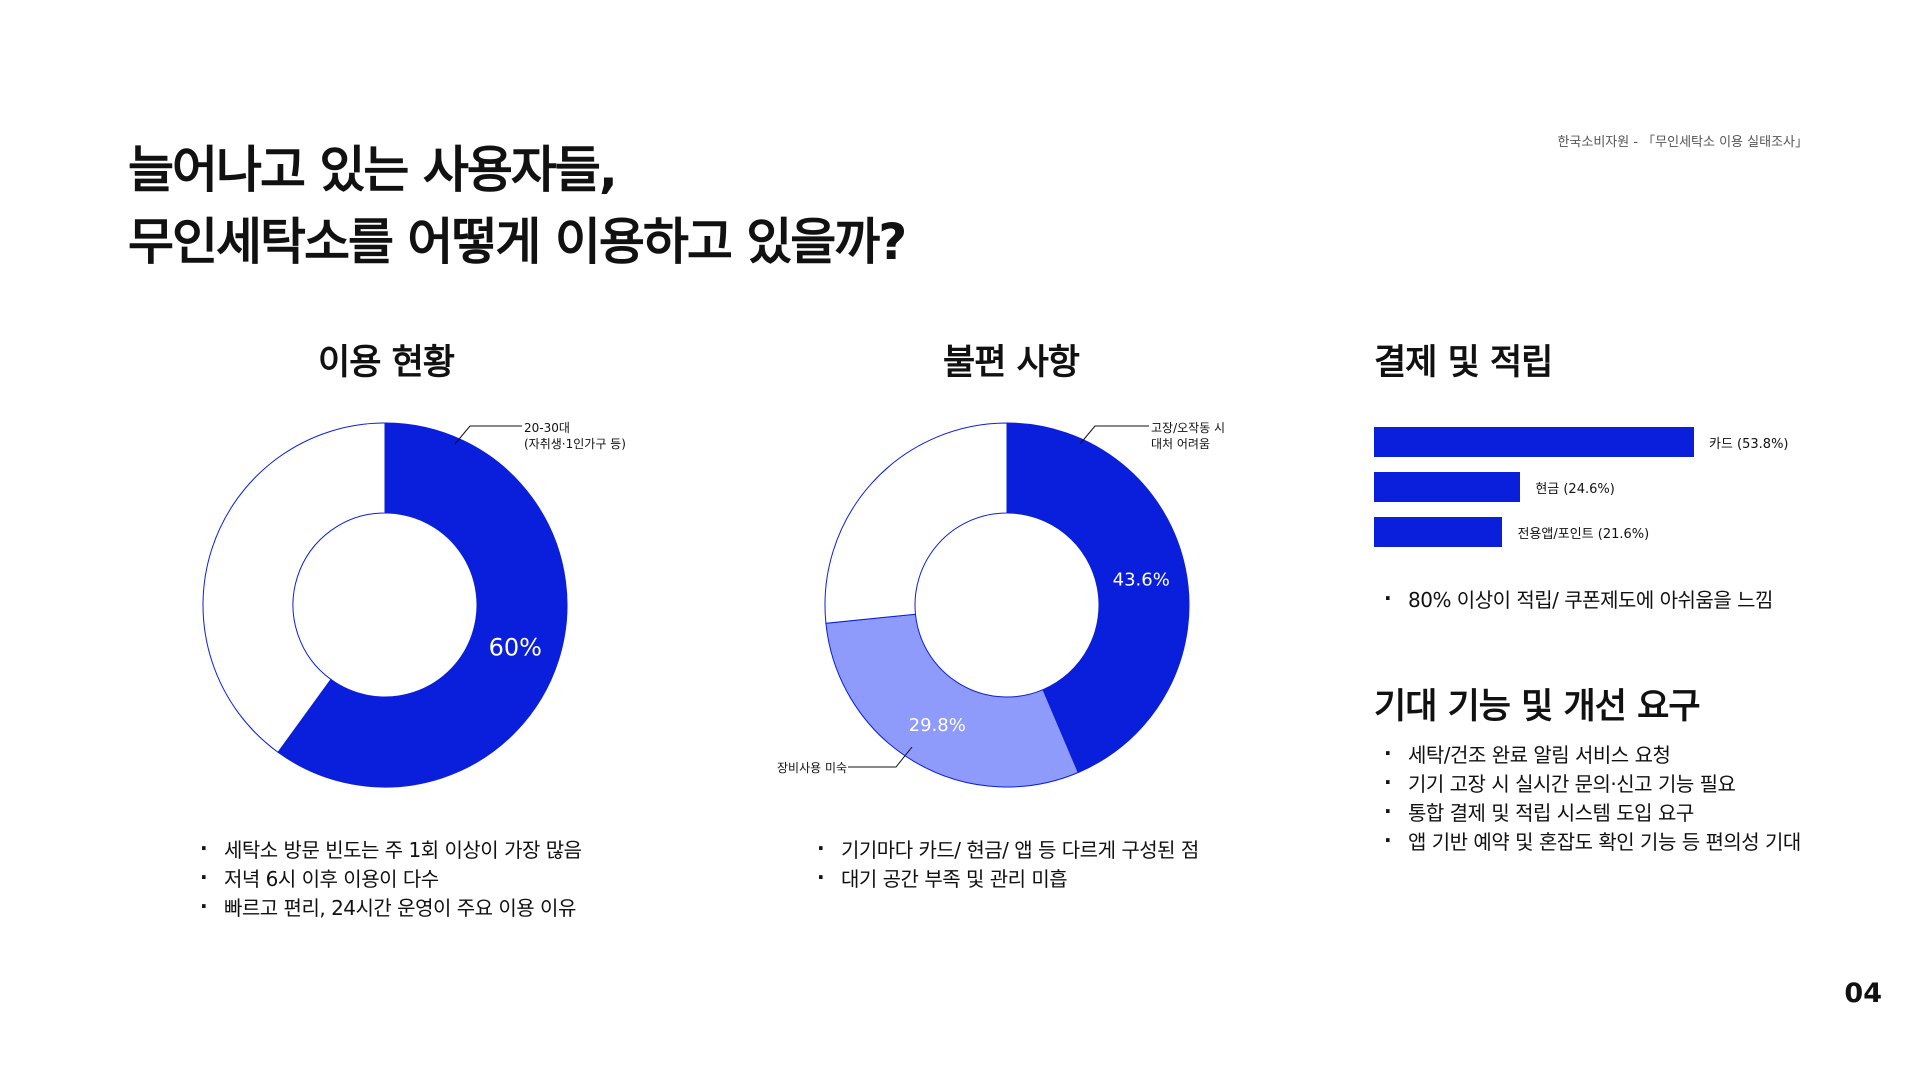 Image resolution: width=1920 pixels, height=1080 pixels. I want to click on usage-donut-chart: 60%, so click(385, 605).